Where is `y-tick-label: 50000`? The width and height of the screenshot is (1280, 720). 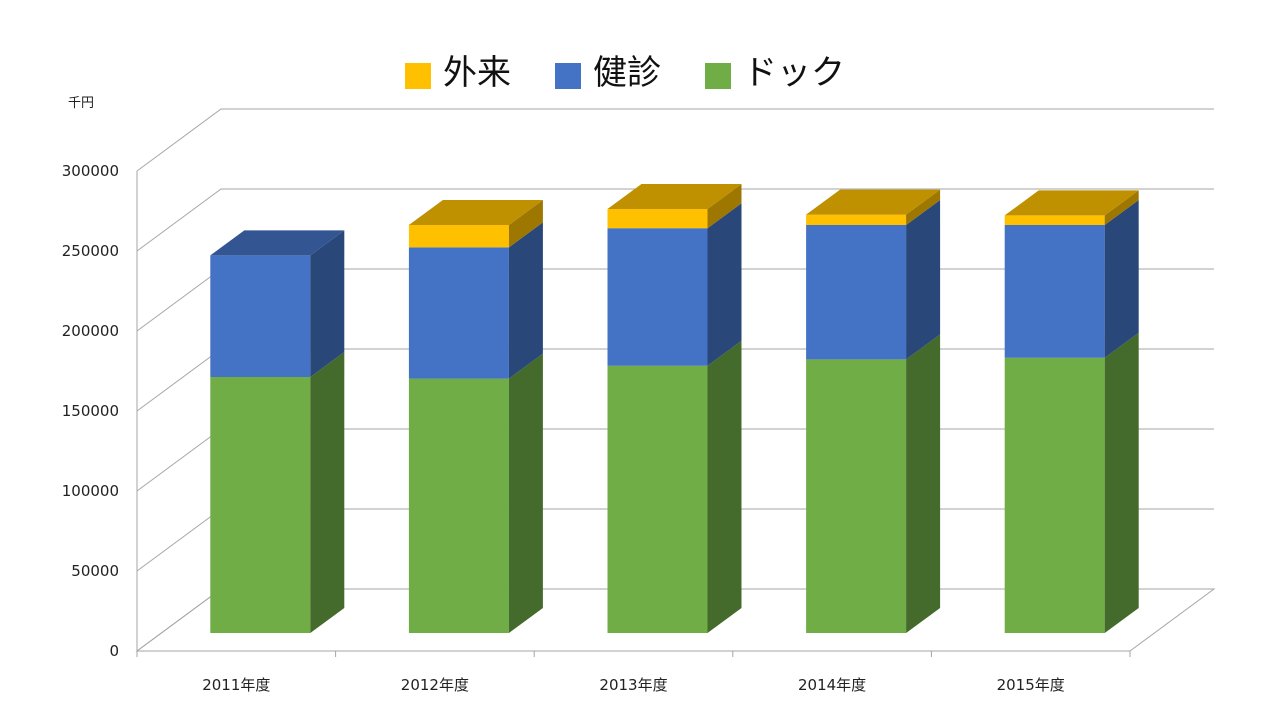 y-tick-label: 50000 is located at coordinates (95, 571).